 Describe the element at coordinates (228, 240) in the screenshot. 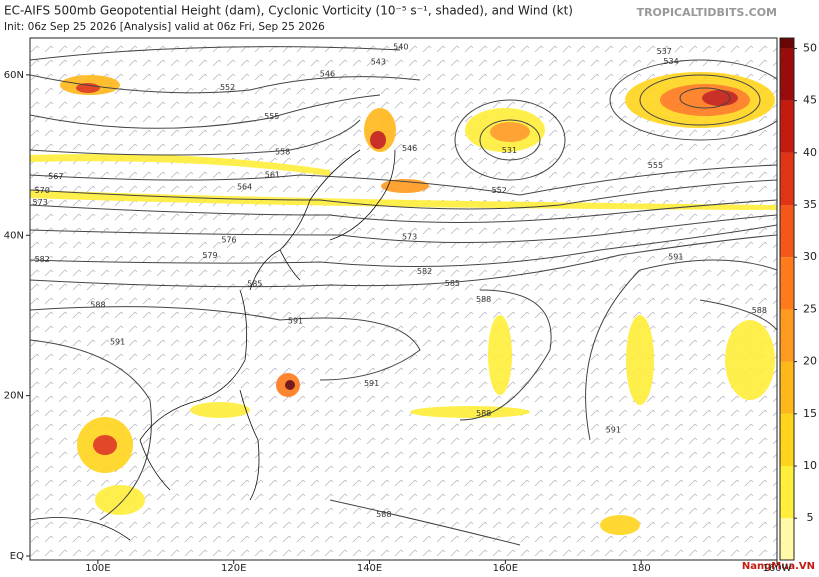

I see `contour-label: 576` at that location.